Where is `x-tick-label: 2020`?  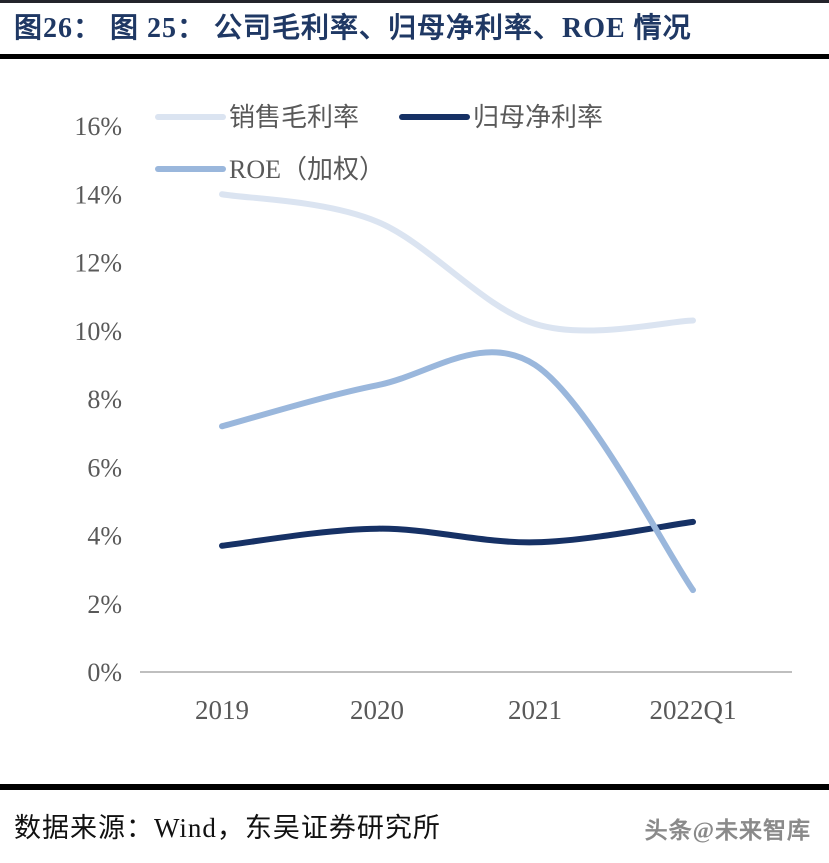
x-tick-label: 2020 is located at coordinates (377, 710).